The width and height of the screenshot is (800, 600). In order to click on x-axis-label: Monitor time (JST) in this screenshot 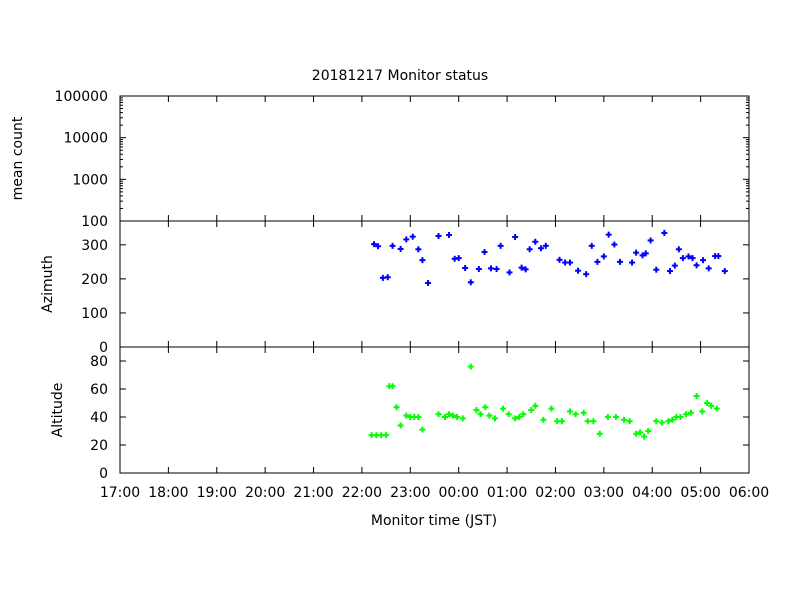, I will do `click(434, 521)`.